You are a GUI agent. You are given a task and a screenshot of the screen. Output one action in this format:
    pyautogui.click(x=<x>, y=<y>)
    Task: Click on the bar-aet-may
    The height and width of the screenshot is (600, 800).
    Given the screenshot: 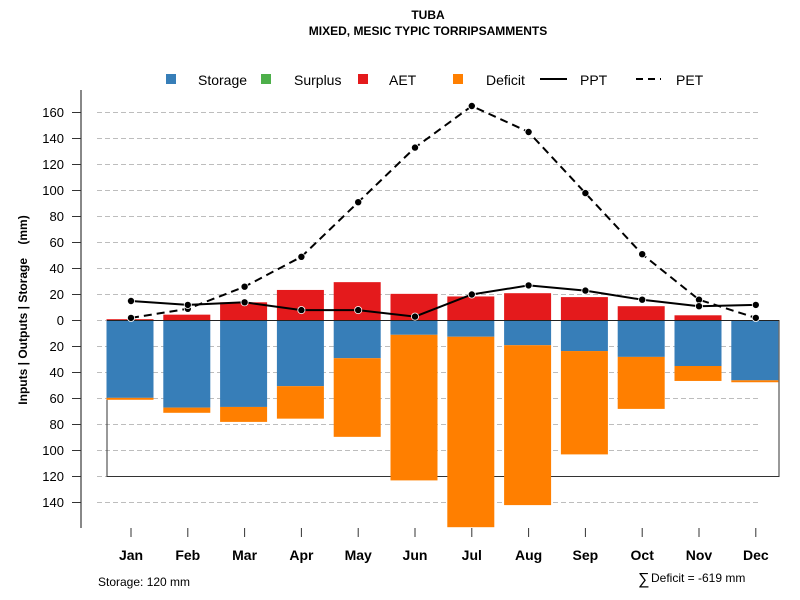 What is the action you would take?
    pyautogui.click(x=357, y=301)
    